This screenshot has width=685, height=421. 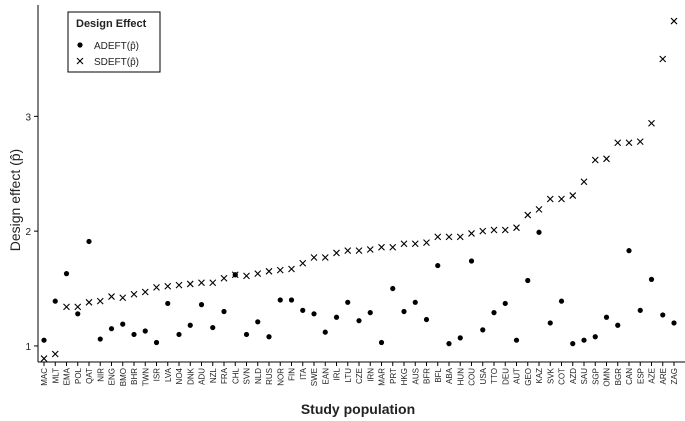 What do you see at coordinates (157, 375) in the screenshot?
I see `x-tick-label: ISR` at bounding box center [157, 375].